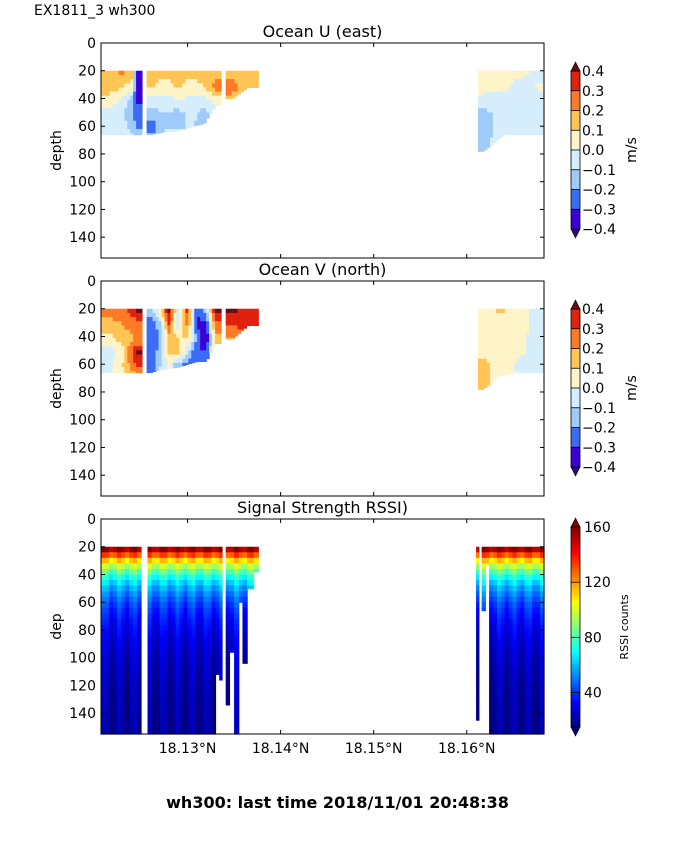 Image resolution: width=675 pixels, height=855 pixels. I want to click on colorbar-tick-label: 0.4, so click(593, 72).